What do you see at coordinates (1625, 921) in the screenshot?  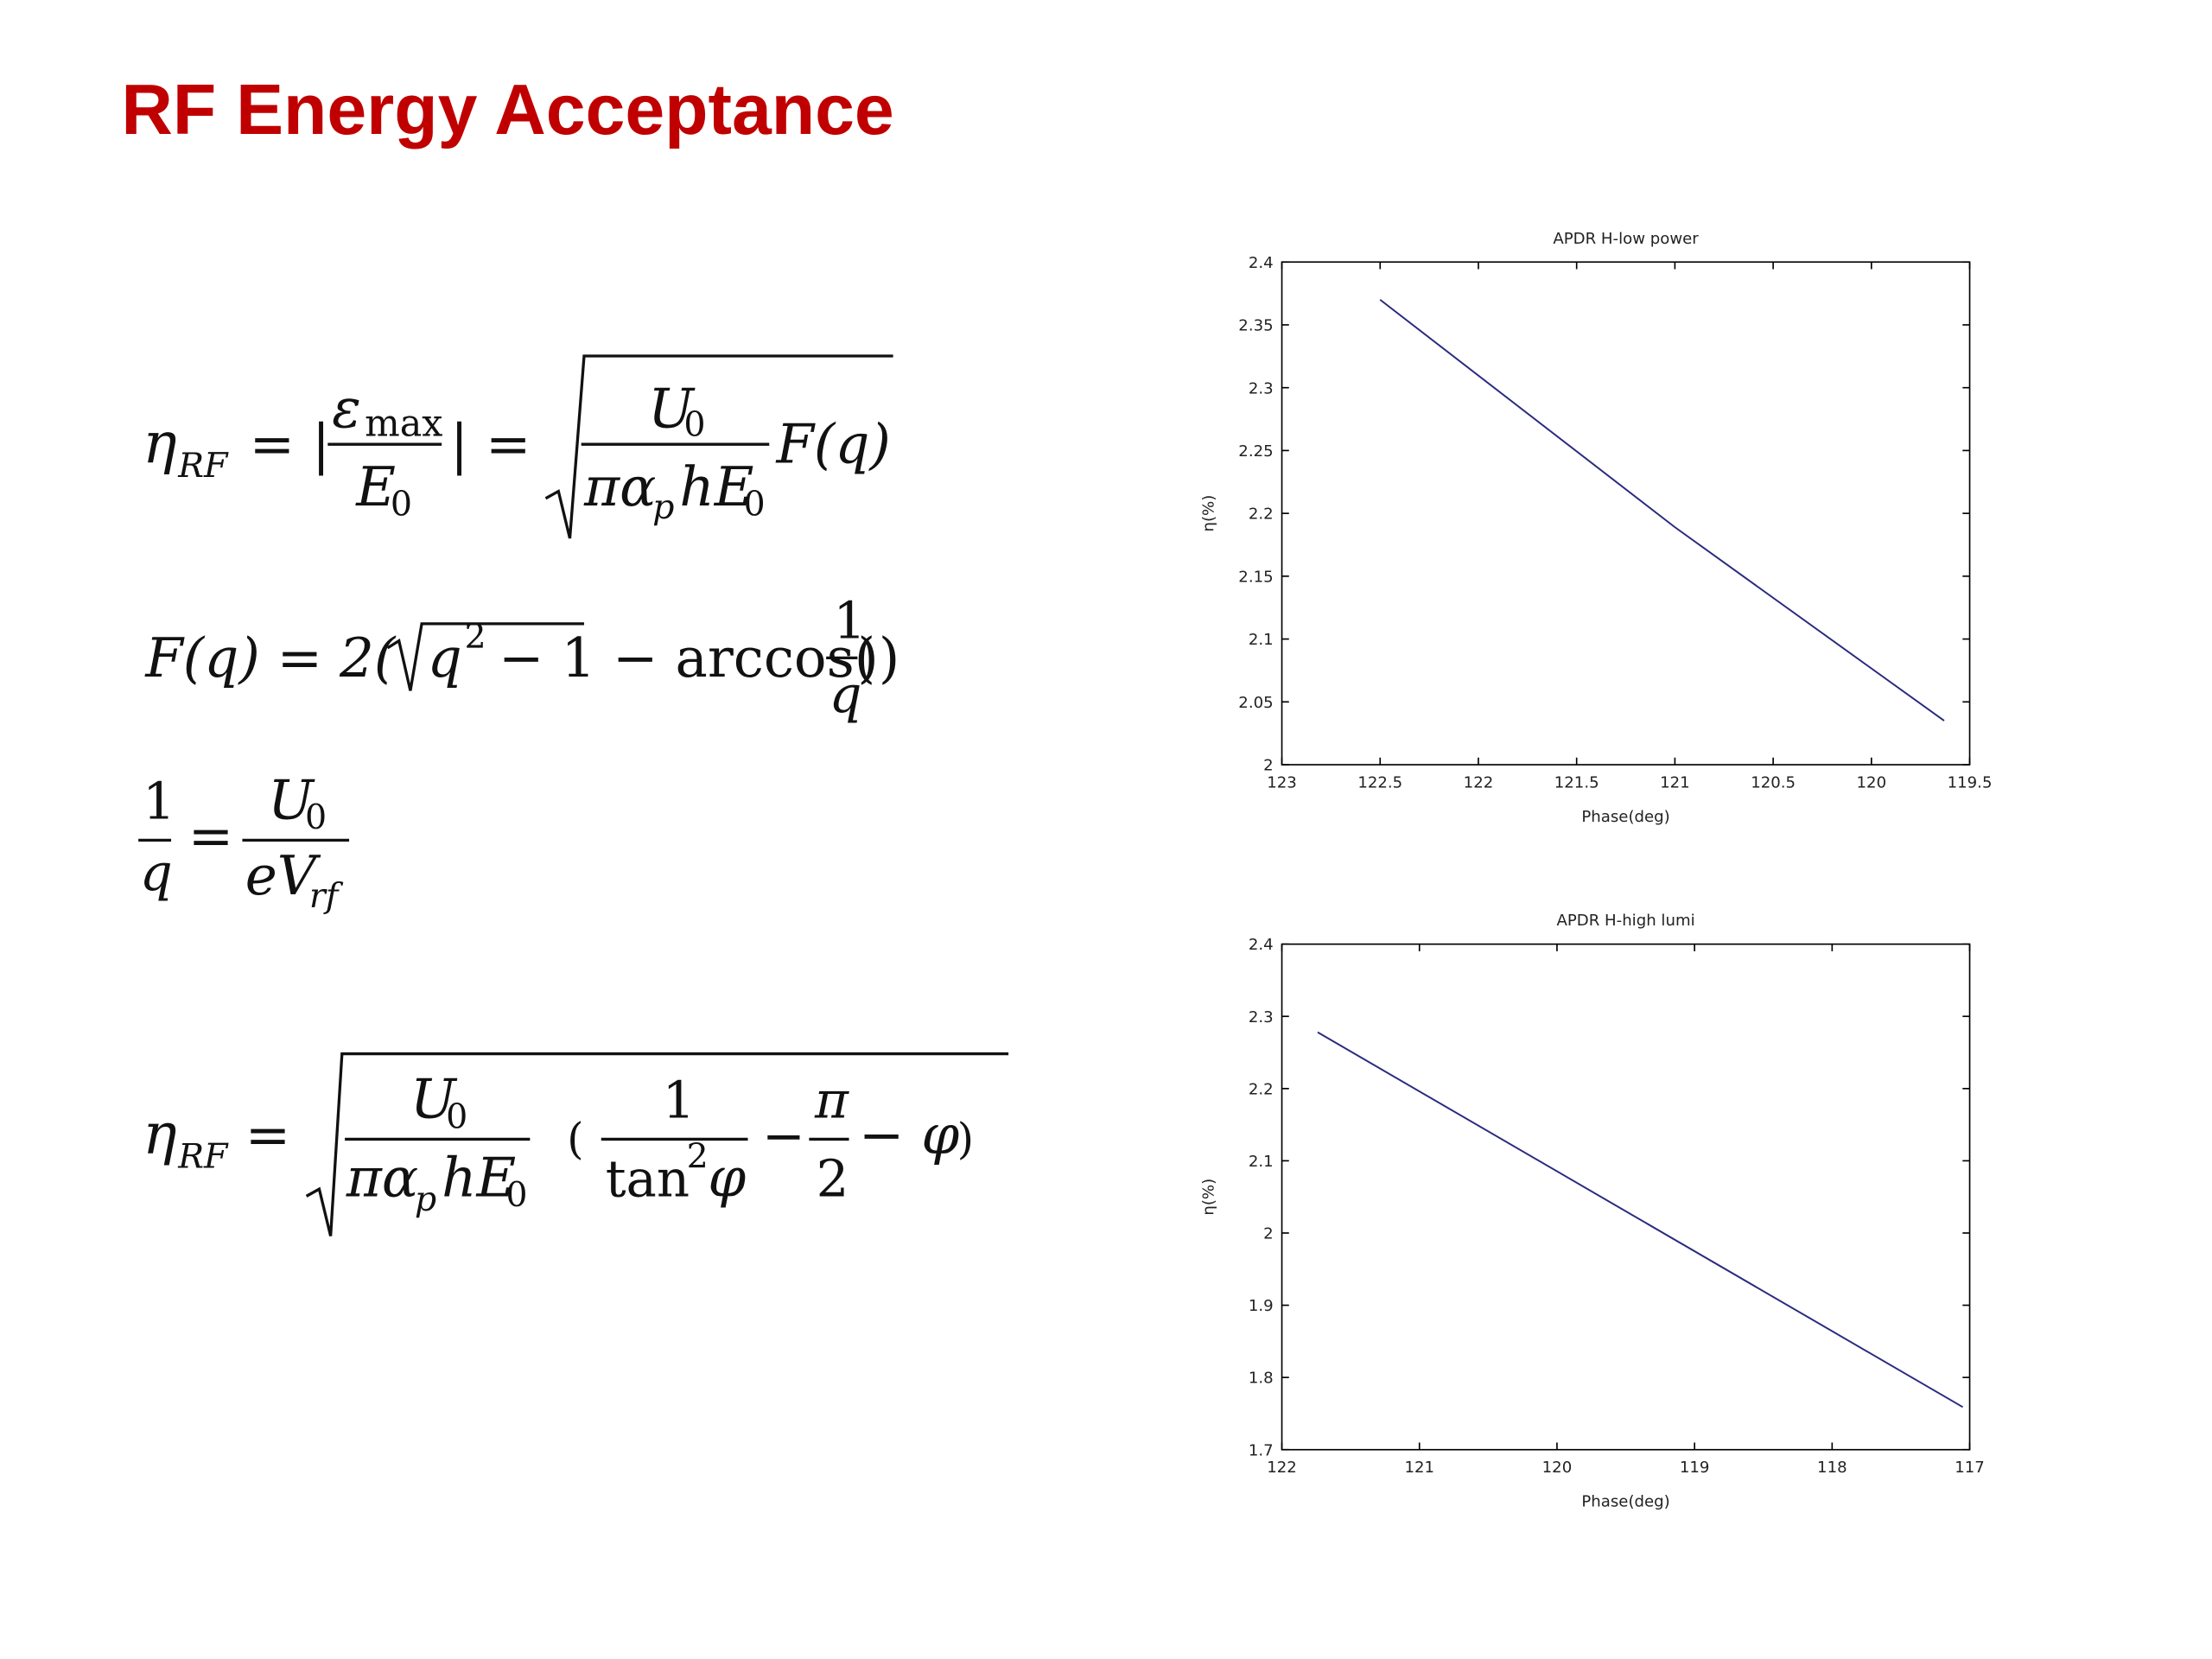 I see `chart-title: APDR H-high lumi` at bounding box center [1625, 921].